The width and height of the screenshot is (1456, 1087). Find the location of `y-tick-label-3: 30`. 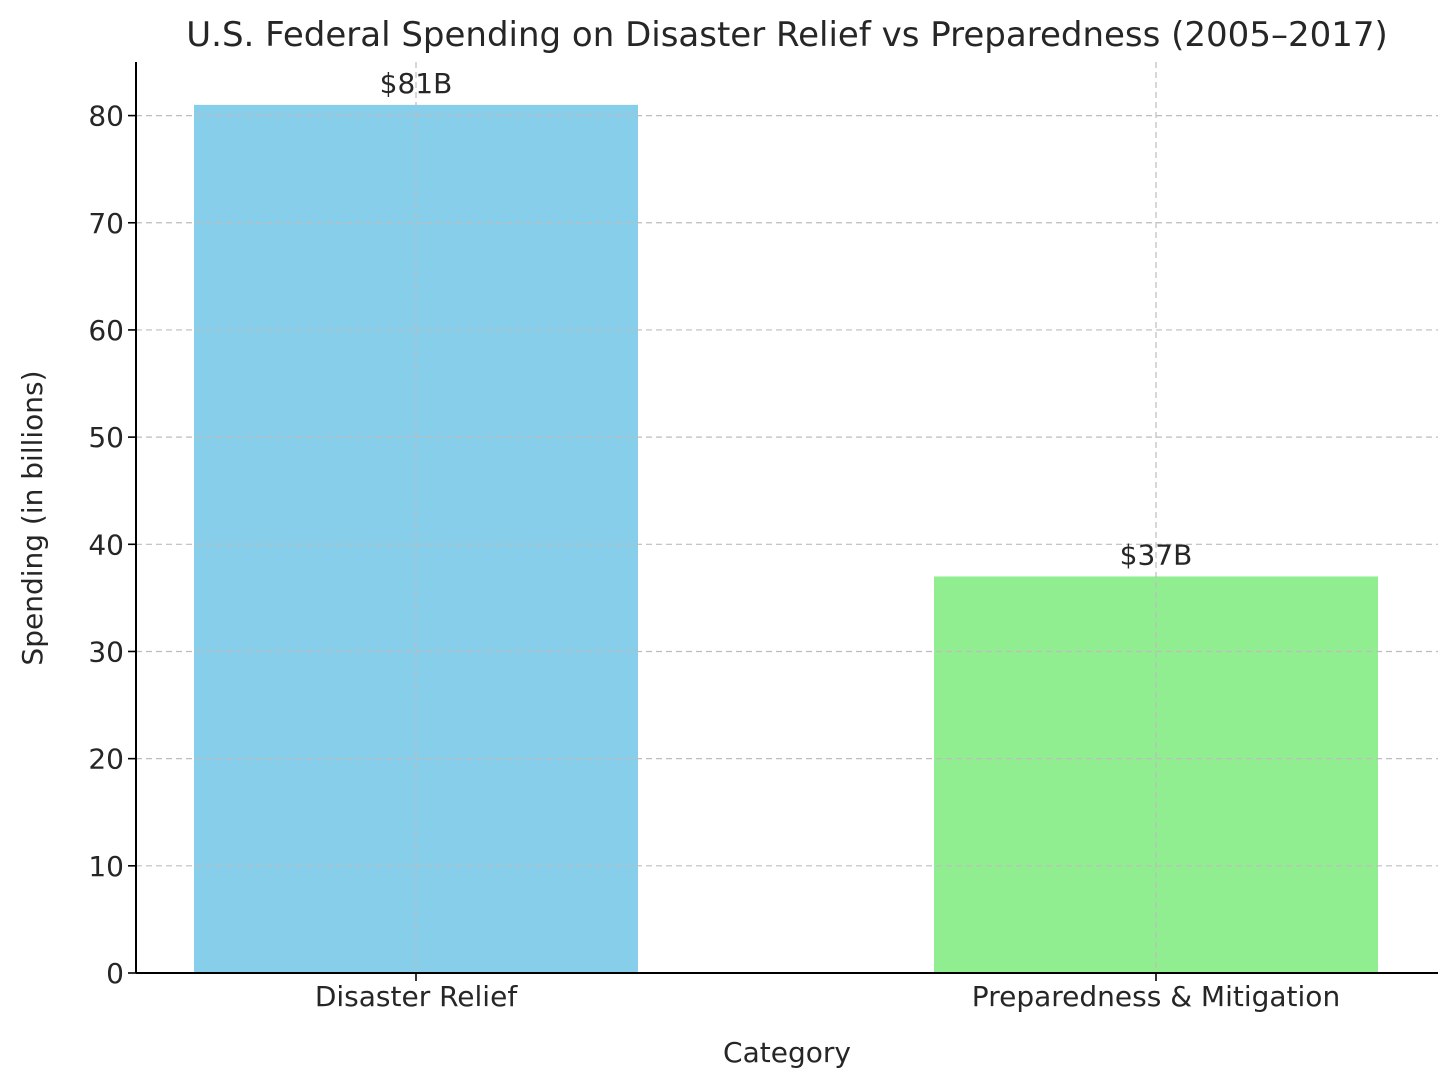

y-tick-label-3: 30 is located at coordinates (106, 651).